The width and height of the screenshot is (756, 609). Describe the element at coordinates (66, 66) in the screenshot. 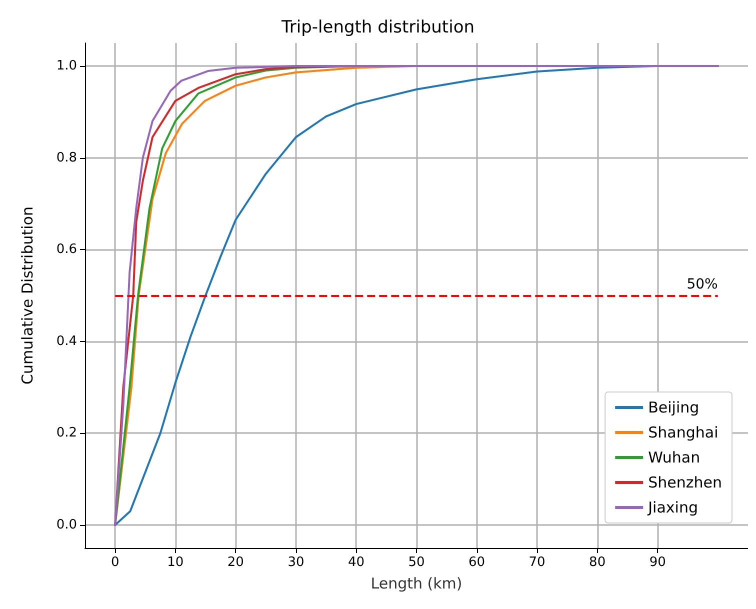

I see `y-tick-label: 1.0` at that location.